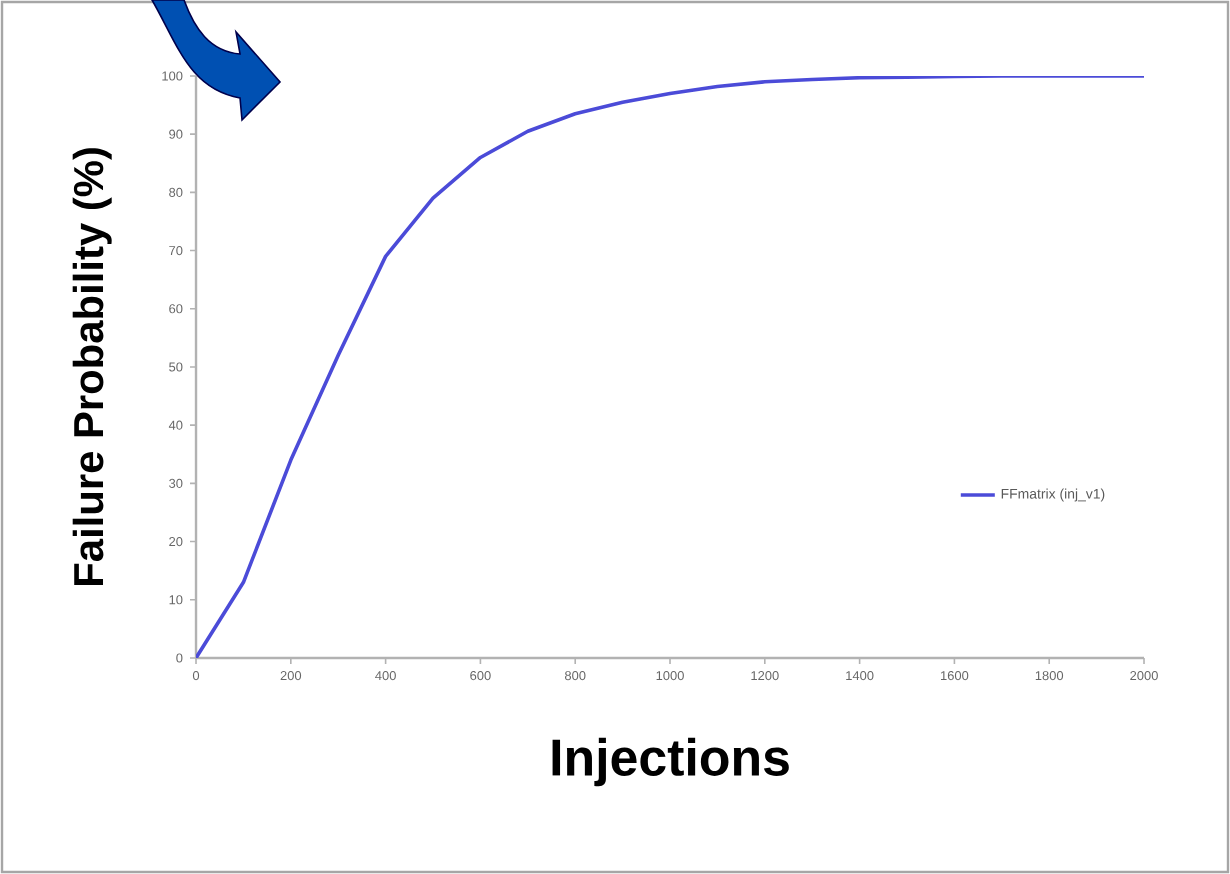  Describe the element at coordinates (670, 762) in the screenshot. I see `x-axis-title: Injections` at that location.